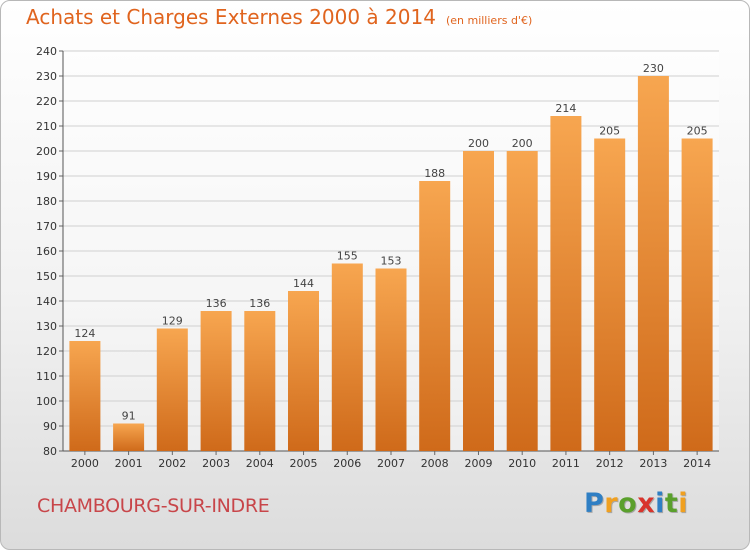 The height and width of the screenshot is (550, 750). I want to click on y-tick-label: 130, so click(46, 326).